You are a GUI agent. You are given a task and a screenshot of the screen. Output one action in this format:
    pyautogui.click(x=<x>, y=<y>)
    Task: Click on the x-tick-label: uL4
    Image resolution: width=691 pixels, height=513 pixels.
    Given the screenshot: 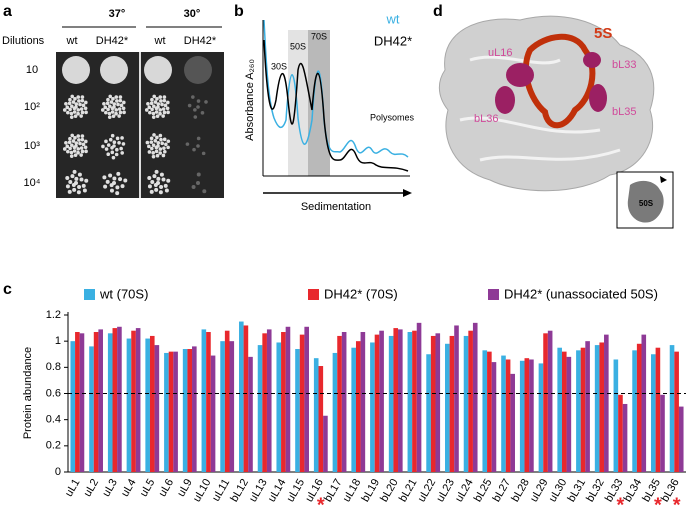 What is the action you would take?
    pyautogui.click(x=129, y=488)
    